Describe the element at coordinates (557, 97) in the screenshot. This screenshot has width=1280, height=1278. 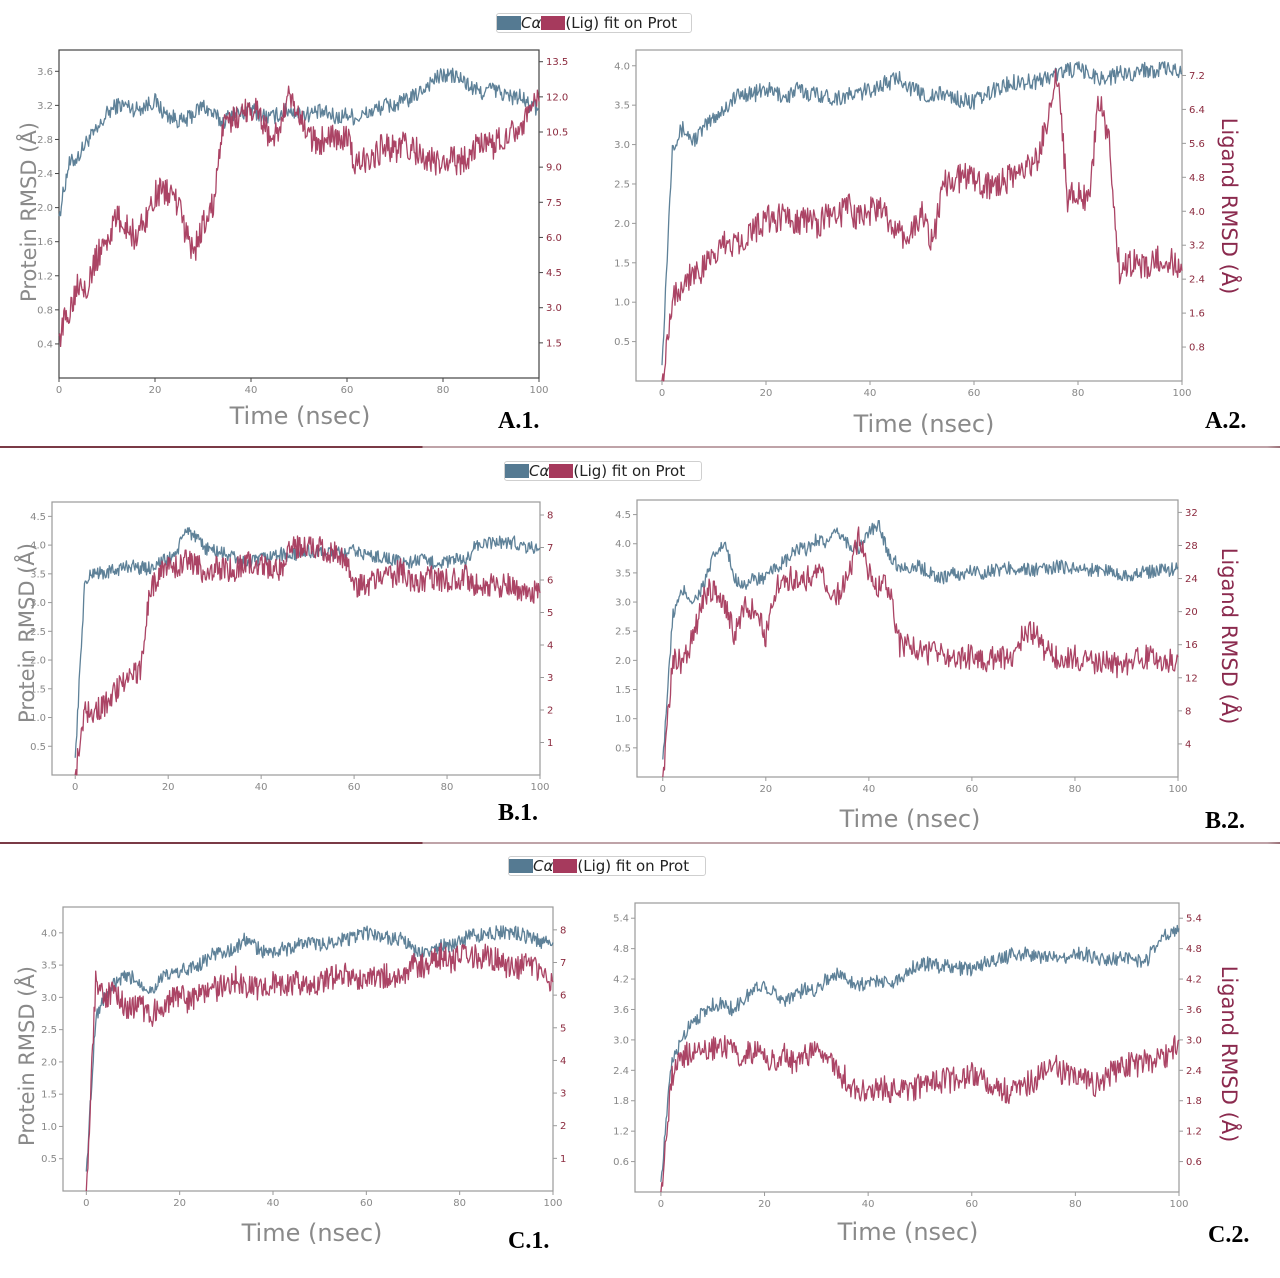
I see `y-right-tick-label: 12.0` at that location.